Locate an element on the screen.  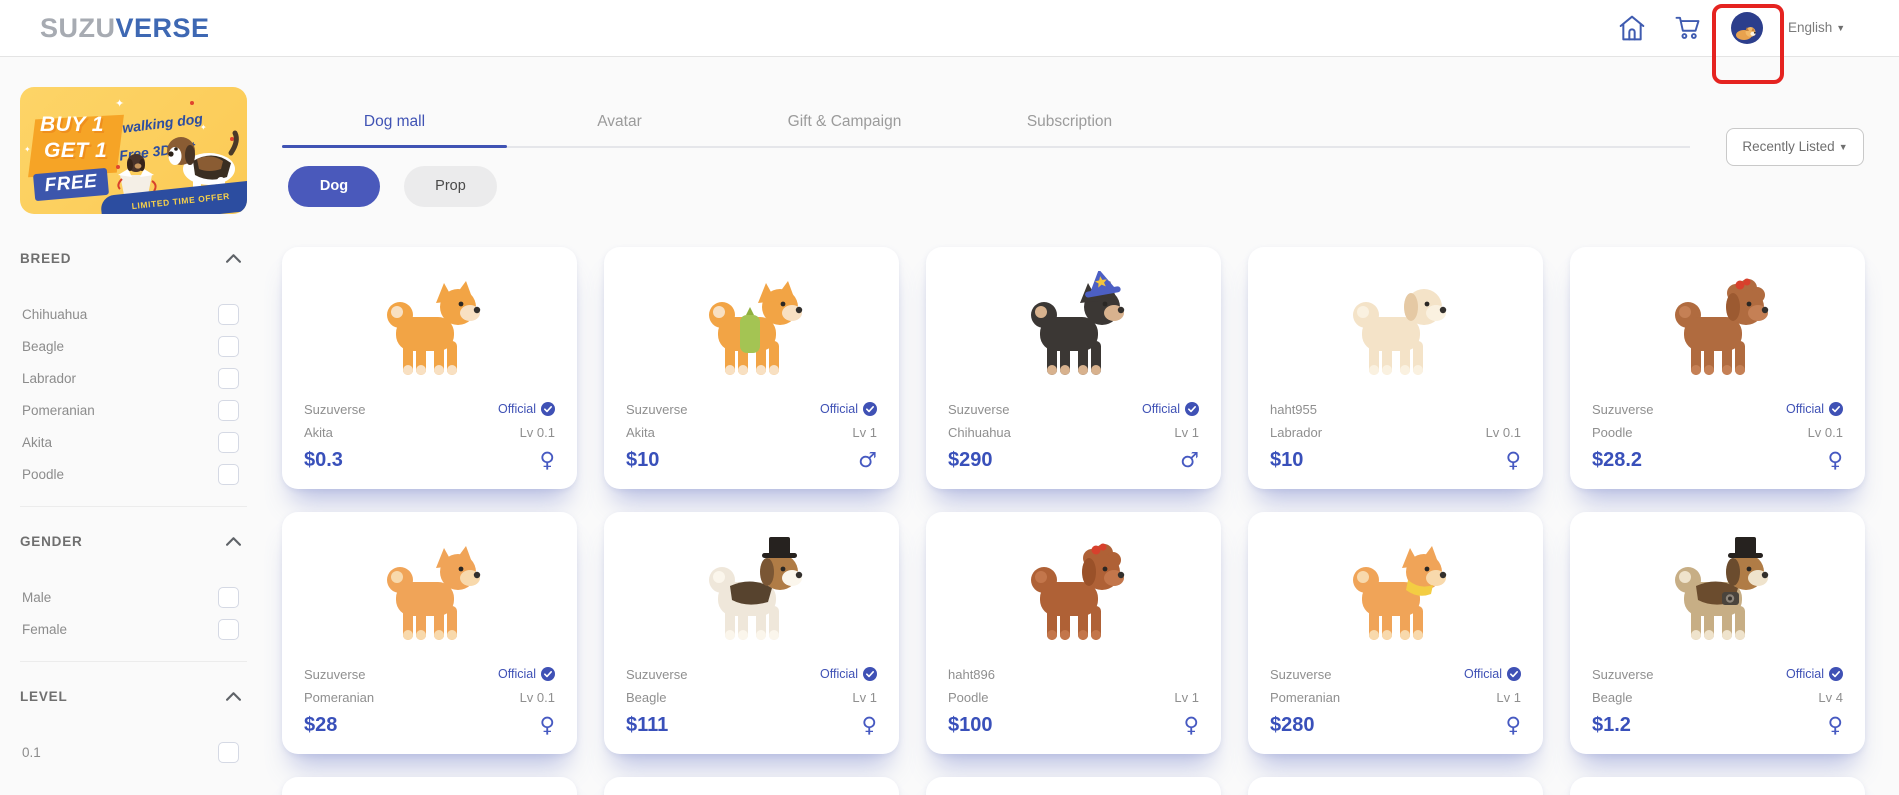
seller-name: haht896 is located at coordinates (971, 674).